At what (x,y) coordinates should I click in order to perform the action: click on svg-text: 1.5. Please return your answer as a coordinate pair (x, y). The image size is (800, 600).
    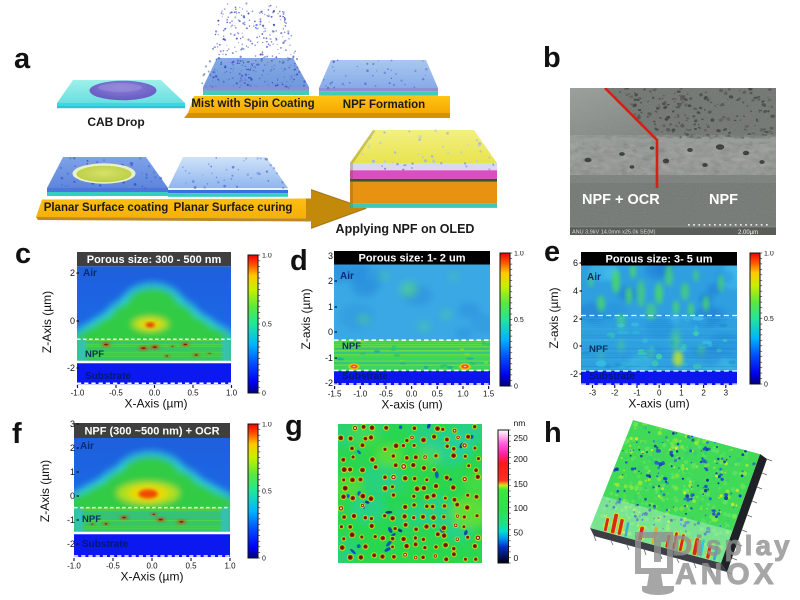
    Looking at the image, I should click on (489, 394).